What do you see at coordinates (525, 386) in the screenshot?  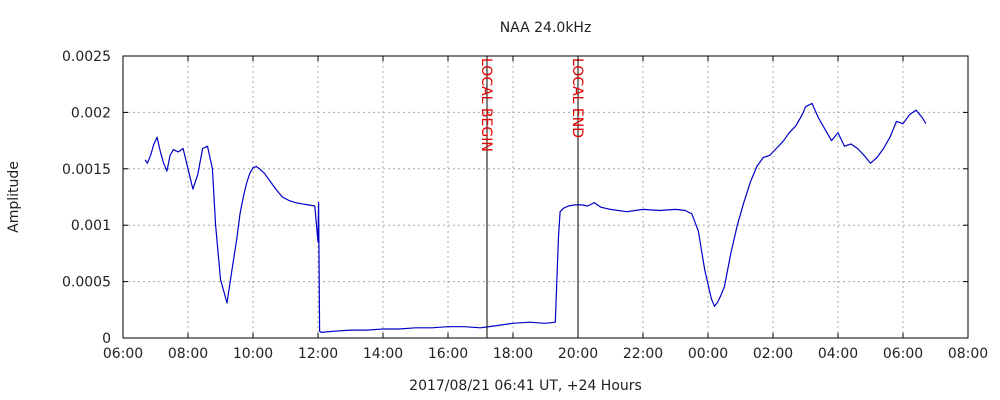 I see `x-axis-label: 2017/08/21 06:41 UT, +24 Hours` at bounding box center [525, 386].